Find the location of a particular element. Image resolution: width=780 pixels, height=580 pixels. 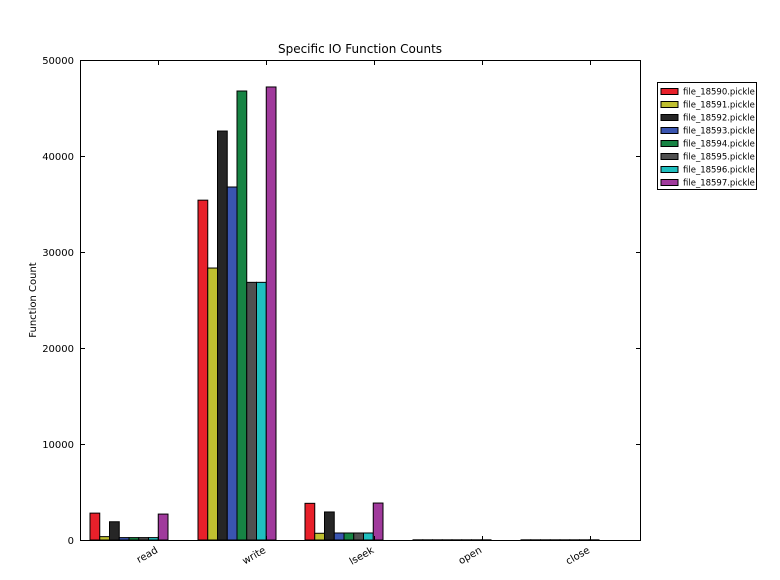

y-tick-label: 30000 is located at coordinates (58, 253).